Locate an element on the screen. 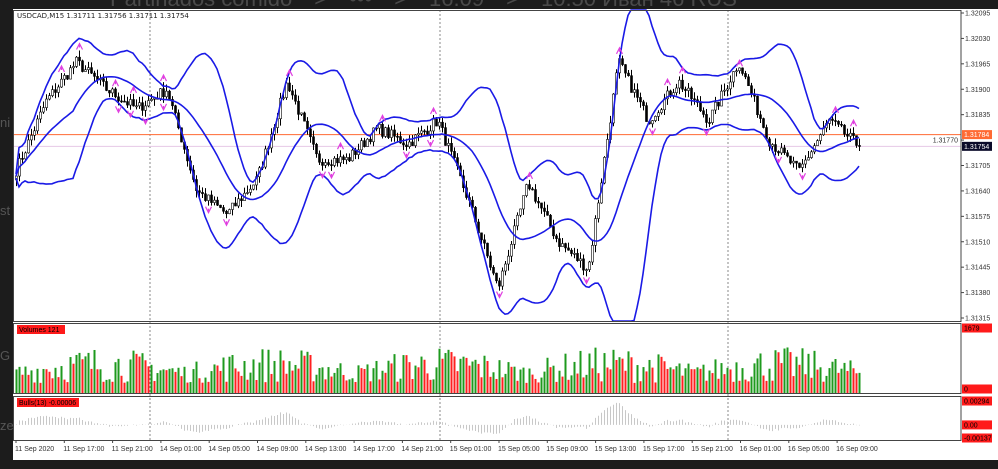 This screenshot has width=998, height=469. breadcrumb-item: Partinados comido is located at coordinates (201, 5).